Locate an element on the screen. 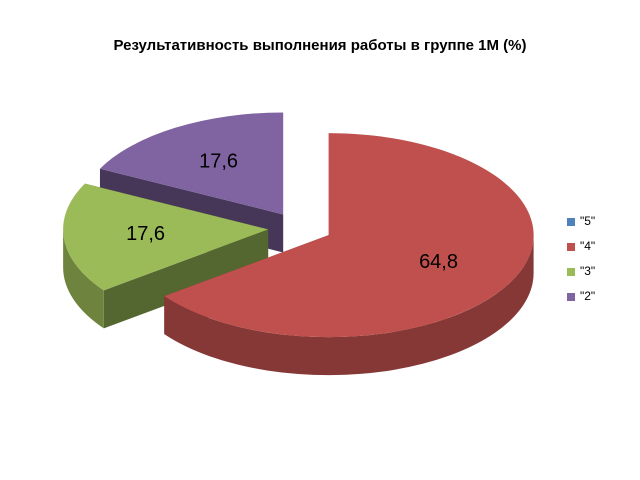  slice: 17,6 is located at coordinates (166, 256).